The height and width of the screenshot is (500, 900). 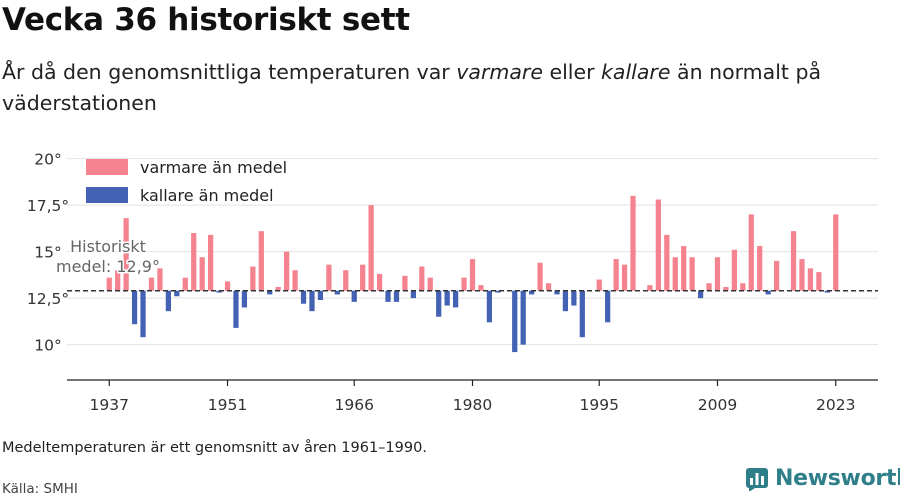 I want to click on baseline-label: Historiskt, so click(x=108, y=246).